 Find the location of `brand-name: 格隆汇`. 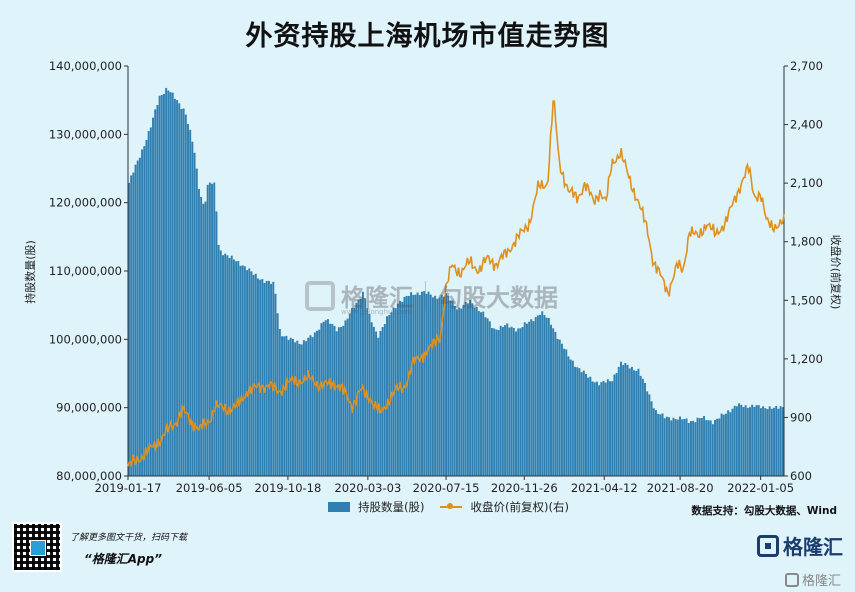

brand-name: 格隆汇 is located at coordinates (813, 547).